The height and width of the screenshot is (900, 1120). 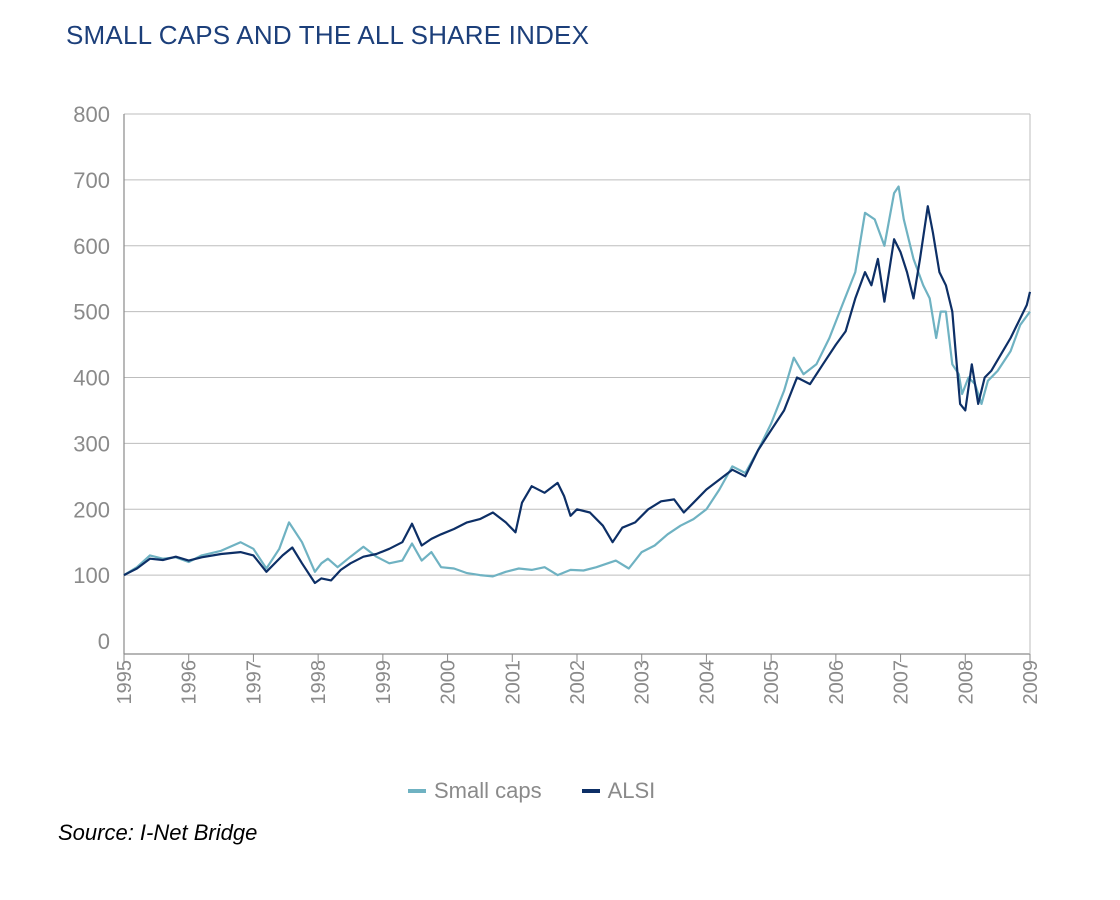 What do you see at coordinates (254, 682) in the screenshot?
I see `x-tick-label-1997: 1997` at bounding box center [254, 682].